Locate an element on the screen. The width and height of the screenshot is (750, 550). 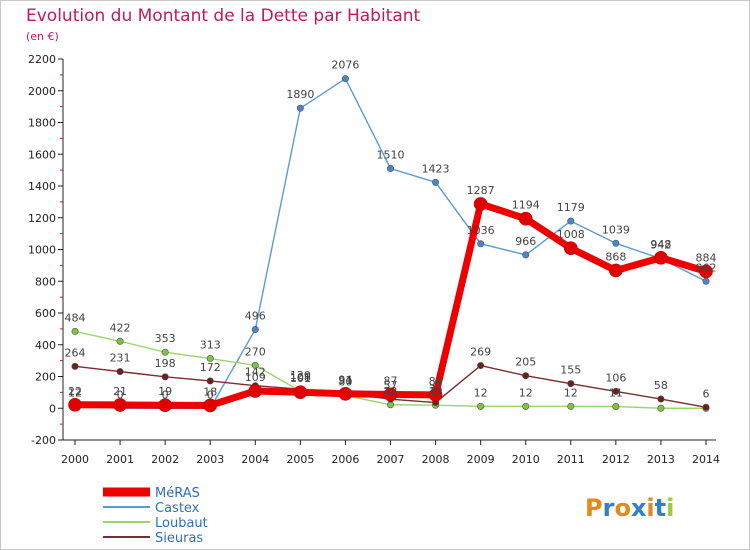
y-tick-label: 2200 is located at coordinates (42, 59).